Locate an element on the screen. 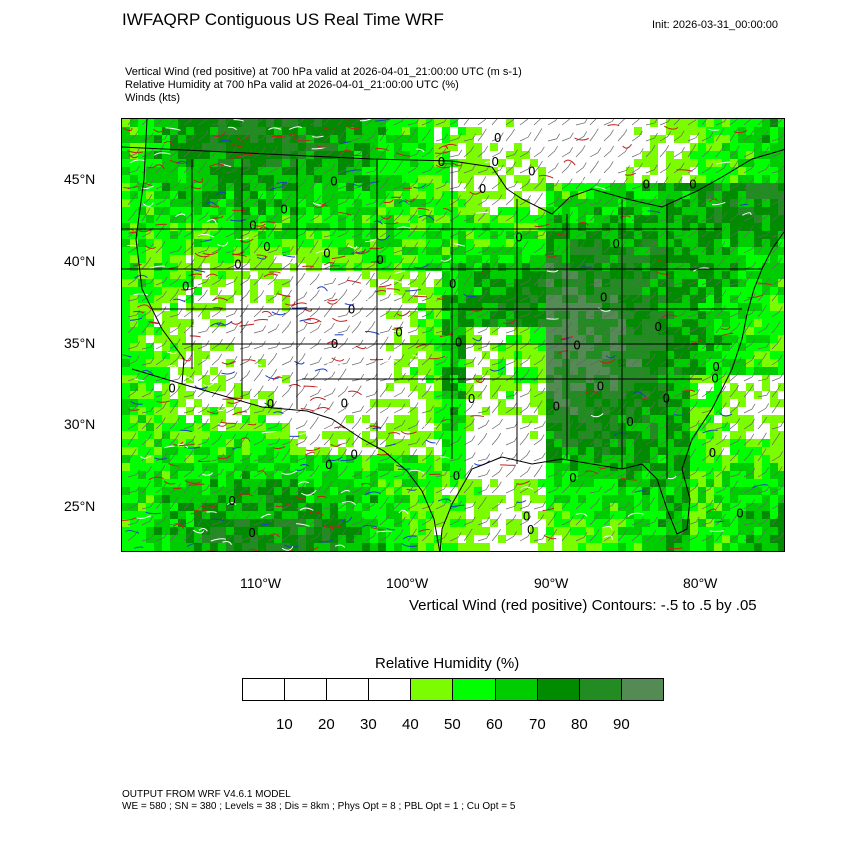 The height and width of the screenshot is (850, 850). lat-label-35: 35°N is located at coordinates (80, 343).